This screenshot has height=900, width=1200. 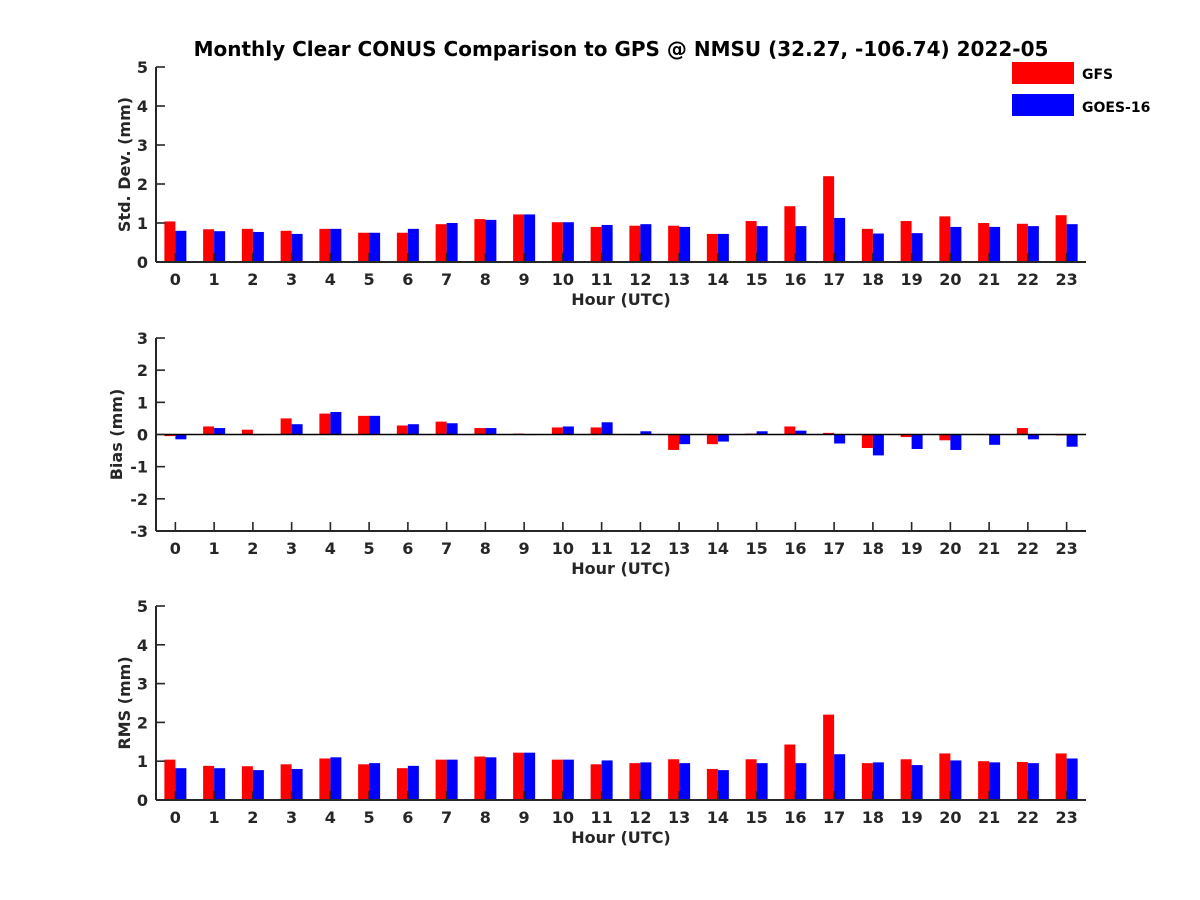 I want to click on y-tick-label: -3, so click(x=139, y=531).